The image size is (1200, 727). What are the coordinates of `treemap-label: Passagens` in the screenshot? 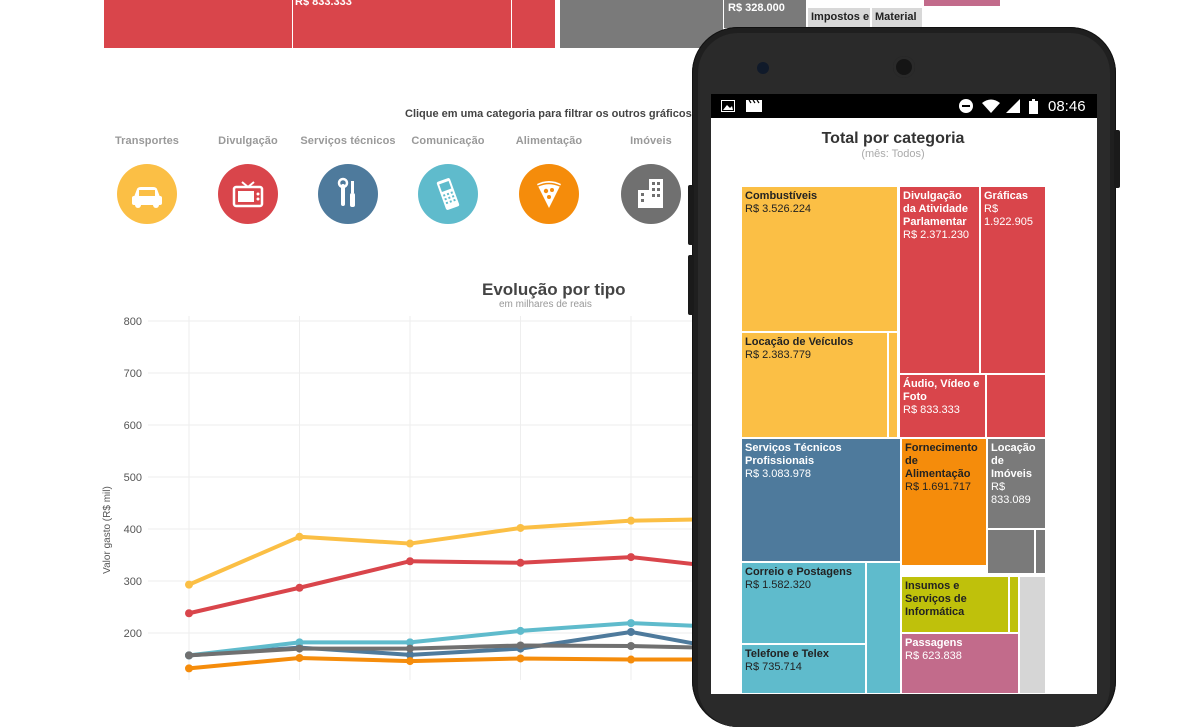 It's located at (934, 643).